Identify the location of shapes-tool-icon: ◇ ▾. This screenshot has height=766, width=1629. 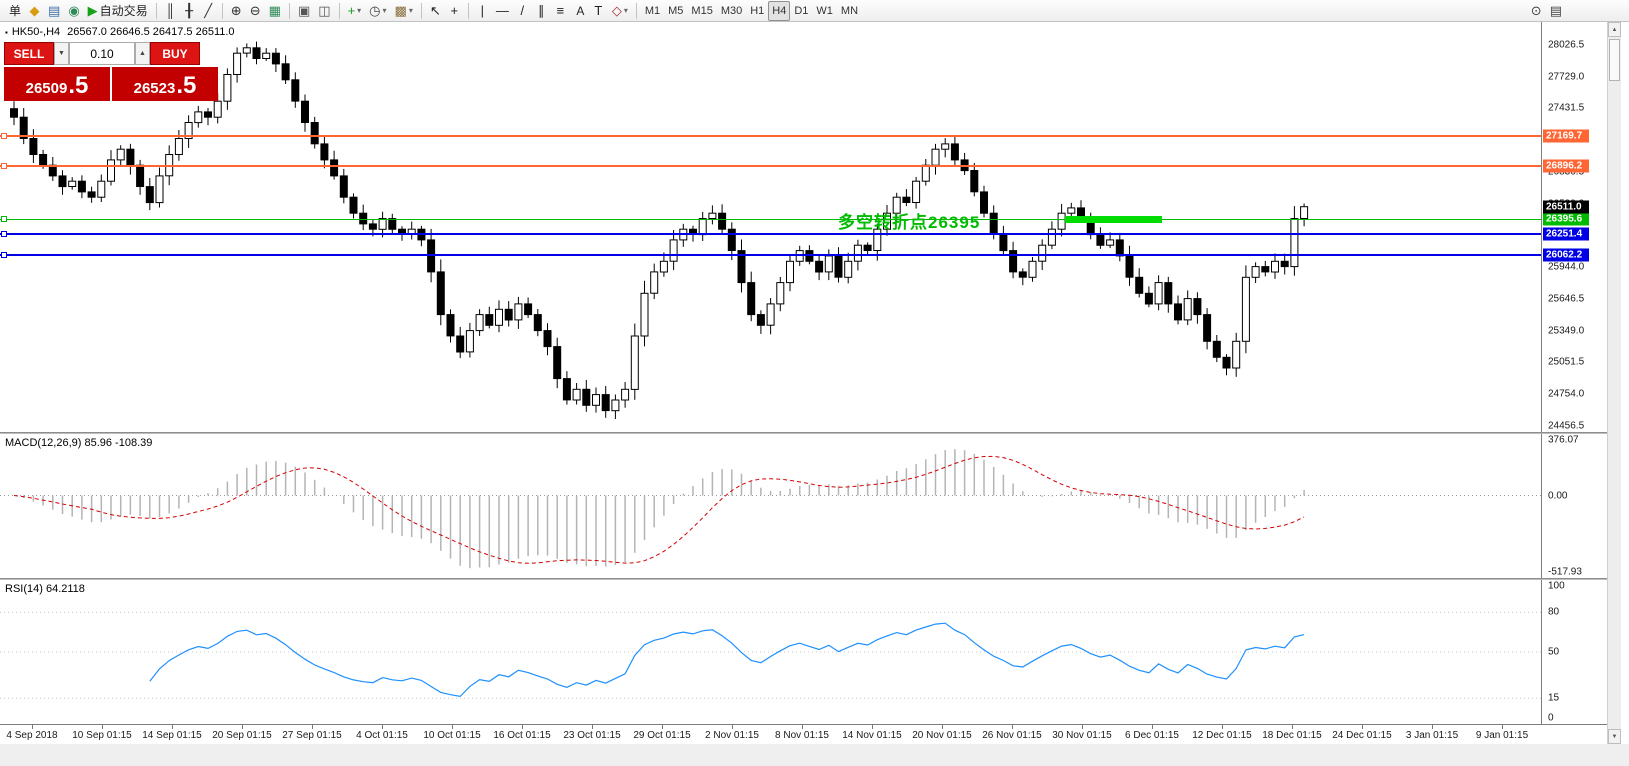
(619, 10).